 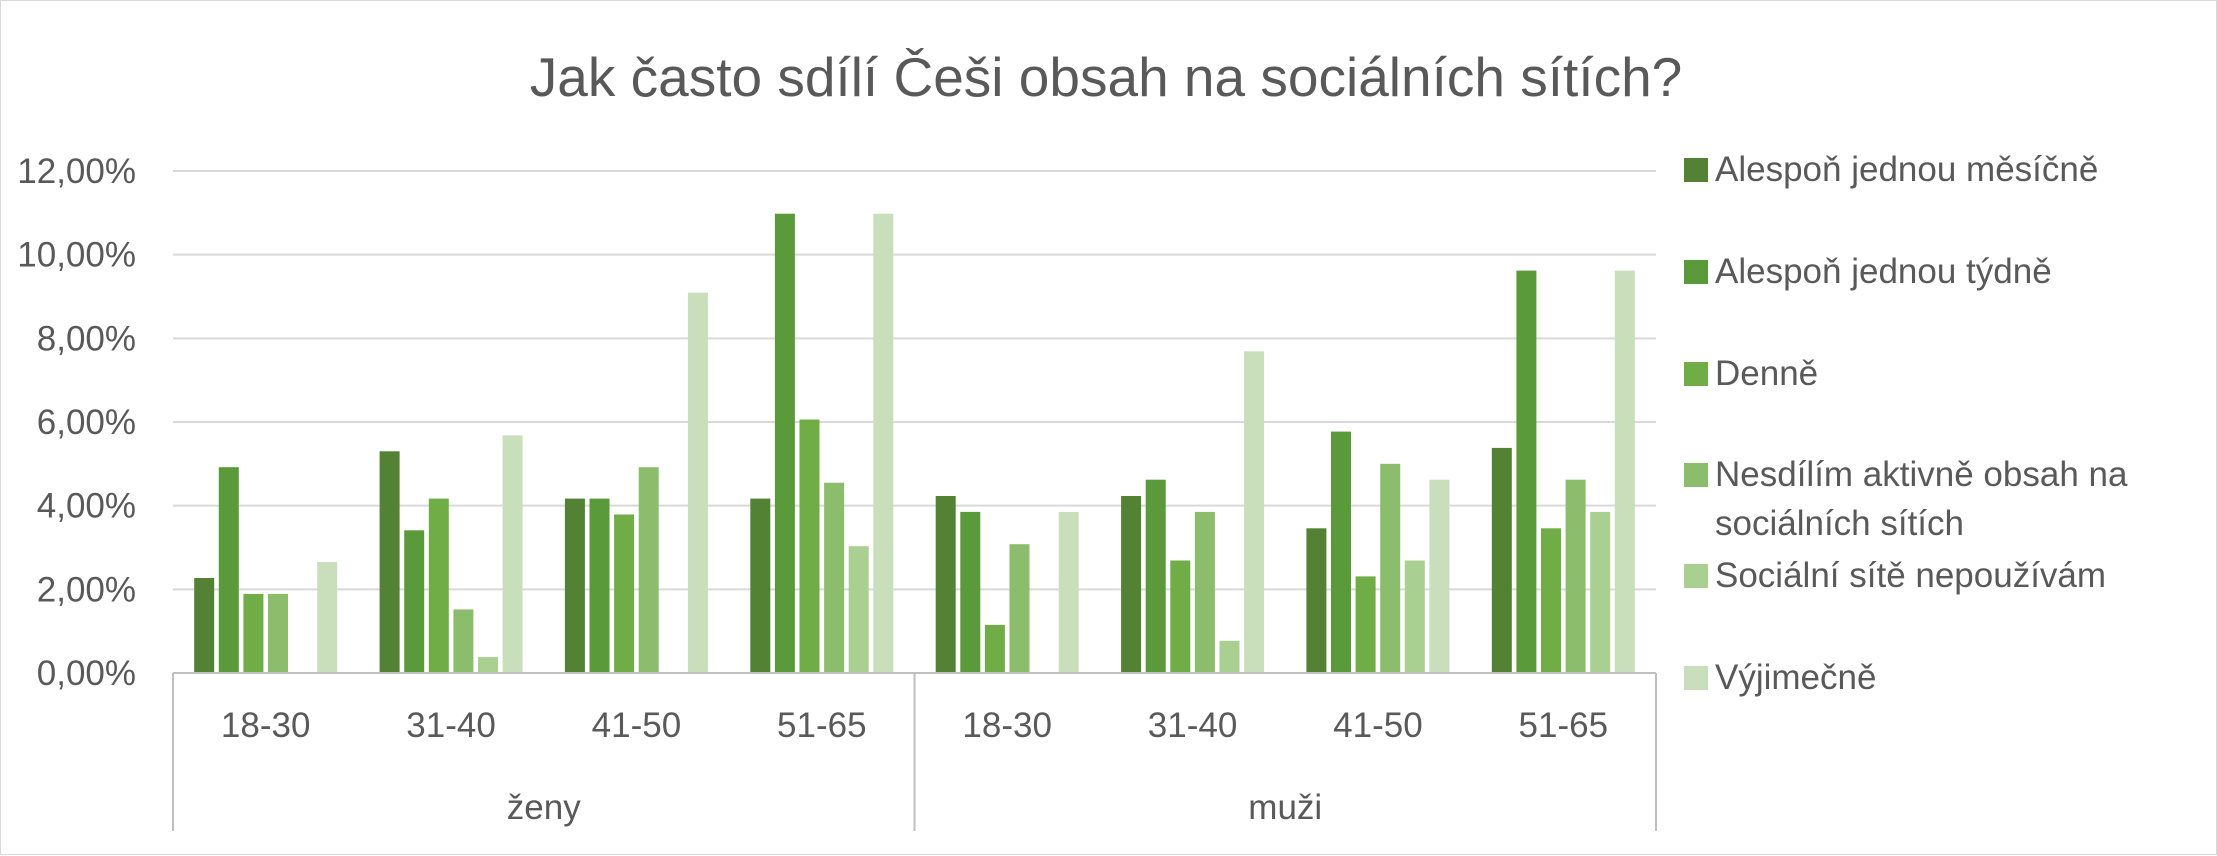 I want to click on x-group-label: ženy, so click(x=544, y=807).